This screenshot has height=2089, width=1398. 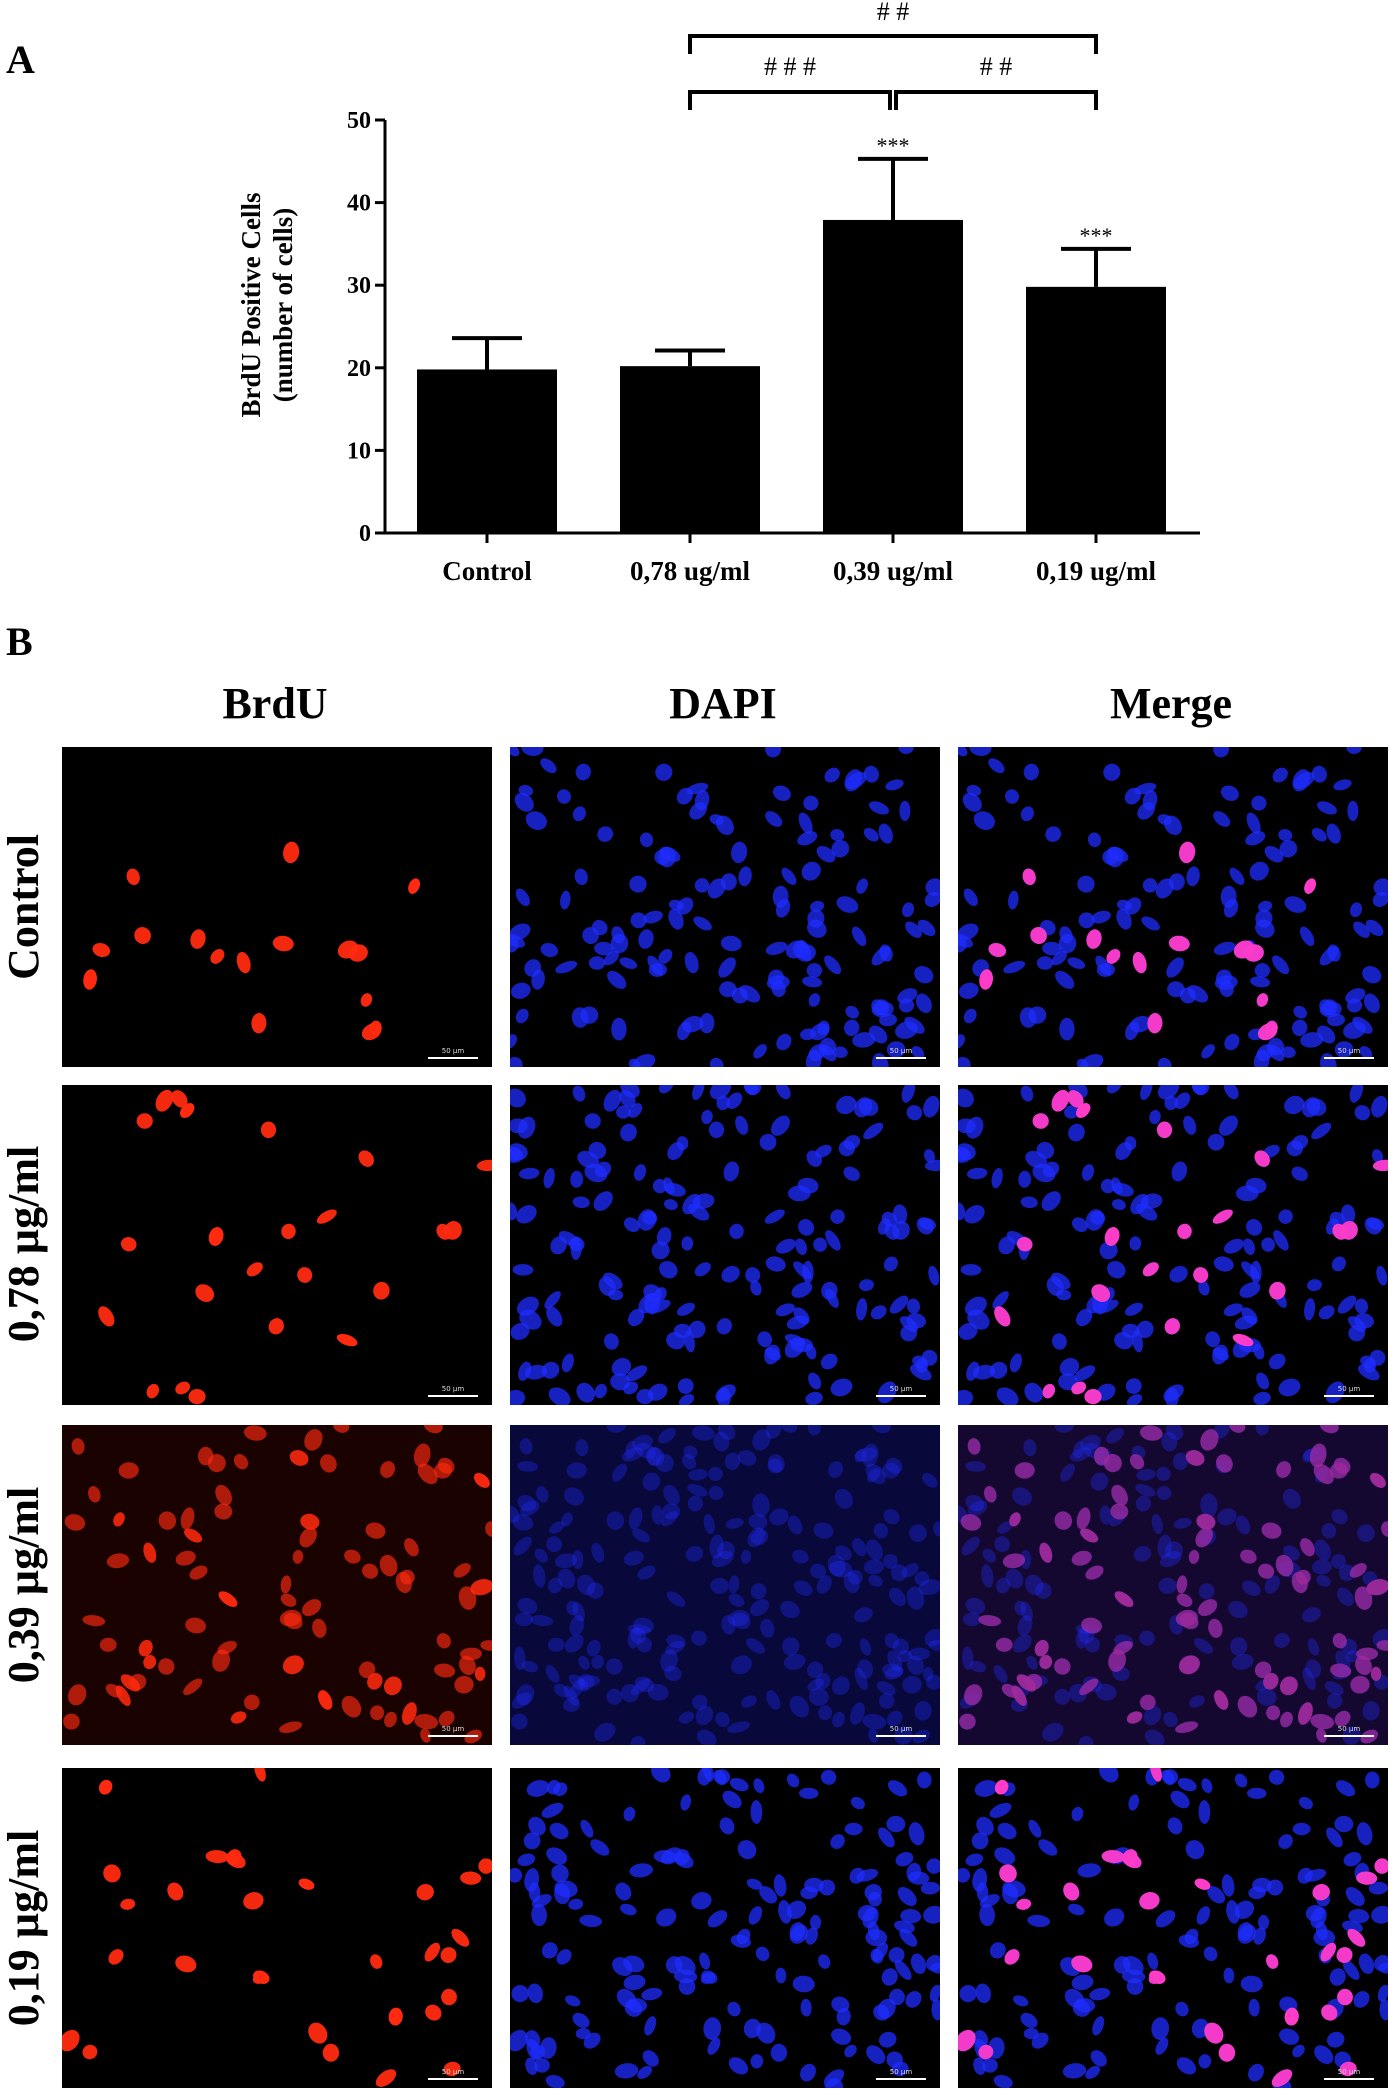 What do you see at coordinates (893, 13) in the screenshot?
I see `comparison-label: # #` at bounding box center [893, 13].